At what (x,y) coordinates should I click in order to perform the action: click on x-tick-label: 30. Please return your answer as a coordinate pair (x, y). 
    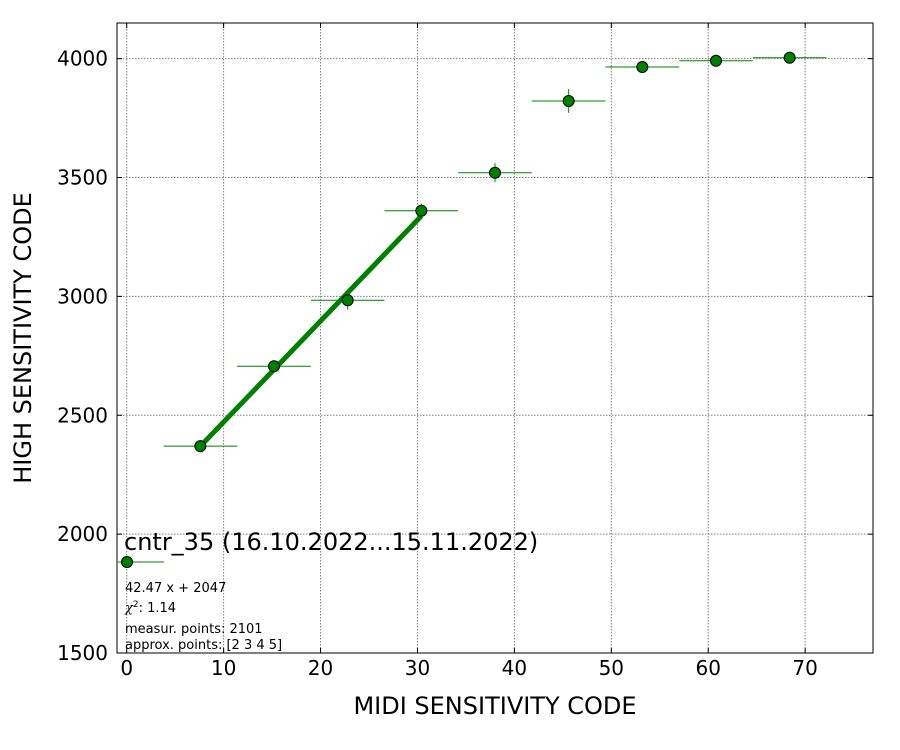
    Looking at the image, I should click on (417, 668).